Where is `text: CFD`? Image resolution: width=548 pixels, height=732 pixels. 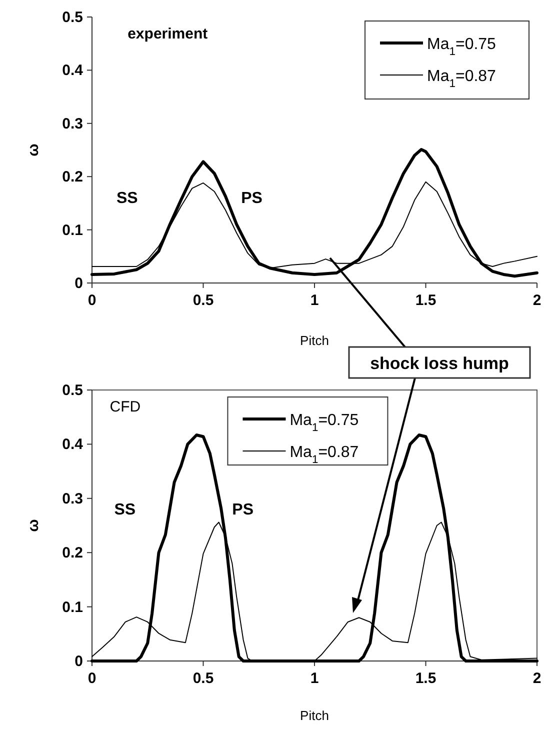 text: CFD is located at coordinates (125, 407).